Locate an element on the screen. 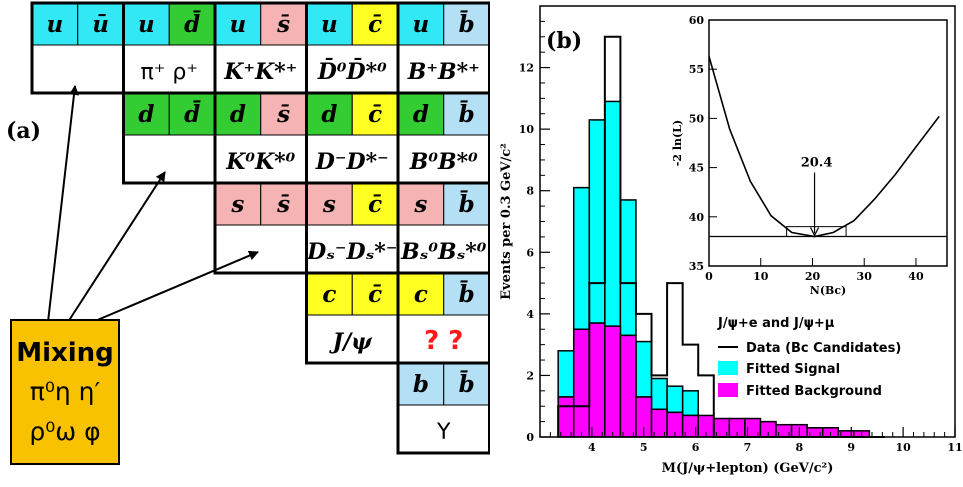 The image size is (963, 487). inset-bg is located at coordinates (828, 157).